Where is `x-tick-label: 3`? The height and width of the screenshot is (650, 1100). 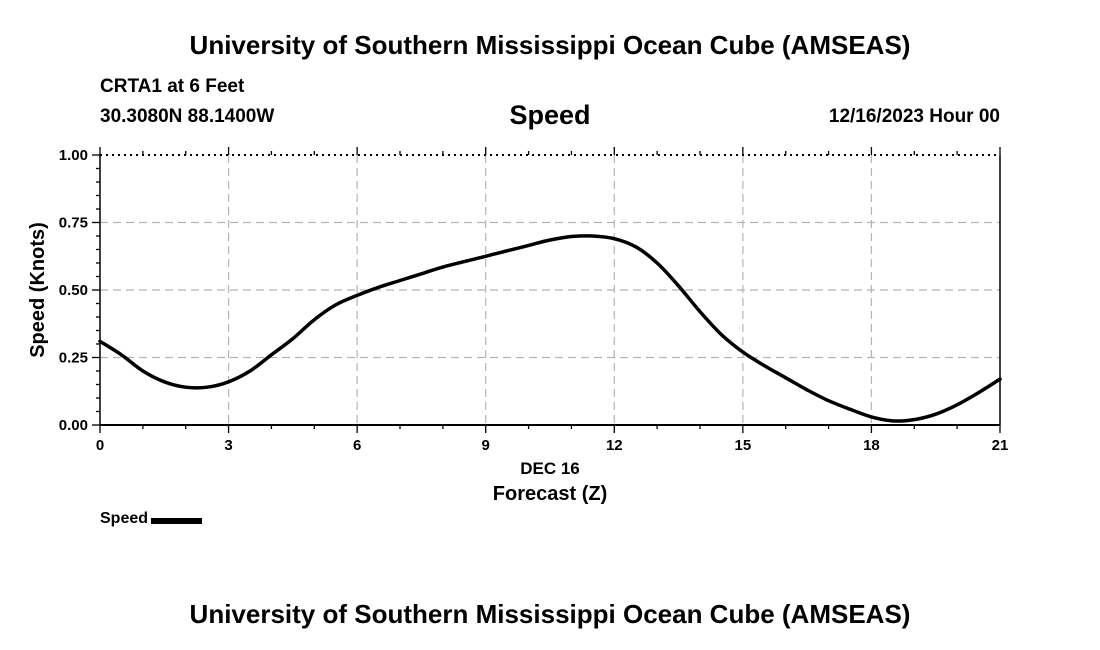 x-tick-label: 3 is located at coordinates (228, 445).